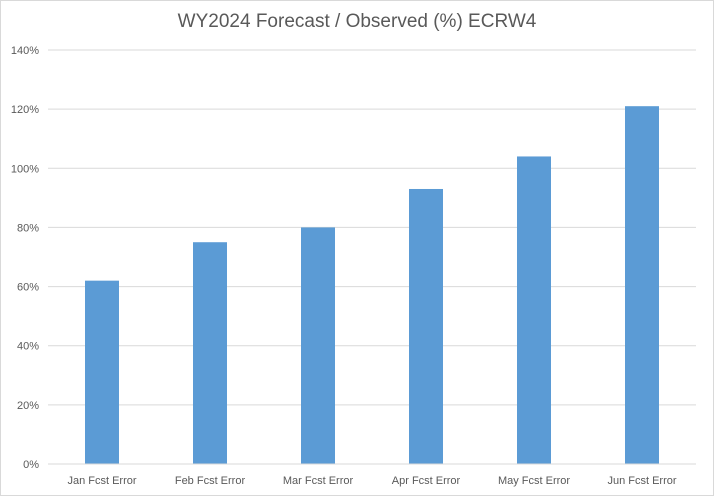 The image size is (714, 496). I want to click on chart-title: WY2024 Forecast / Observed (%) ECRW4, so click(357, 21).